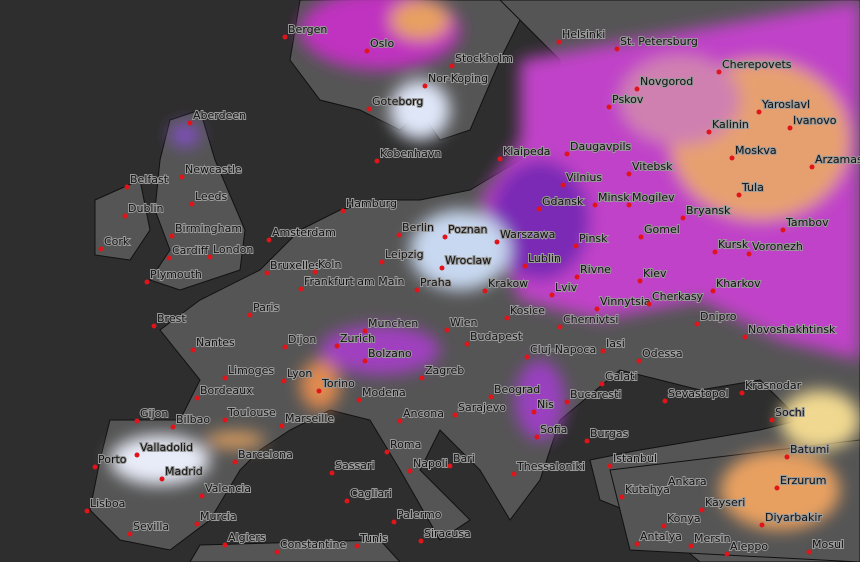 The width and height of the screenshot is (860, 562). Describe the element at coordinates (733, 244) in the screenshot. I see `city-label: Kursk` at that location.